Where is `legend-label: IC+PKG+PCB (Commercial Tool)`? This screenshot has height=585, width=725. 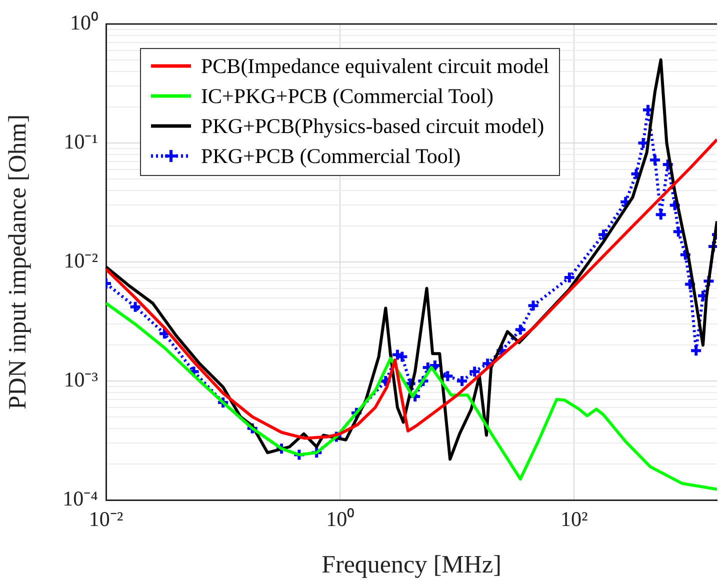 legend-label: IC+PKG+PCB (Commercial Tool) is located at coordinates (347, 96).